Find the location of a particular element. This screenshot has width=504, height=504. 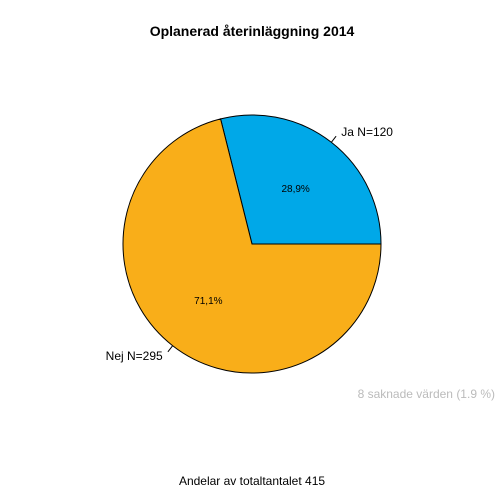

chart-subtitle: Andelar av totaltantalet 415 is located at coordinates (252, 481).